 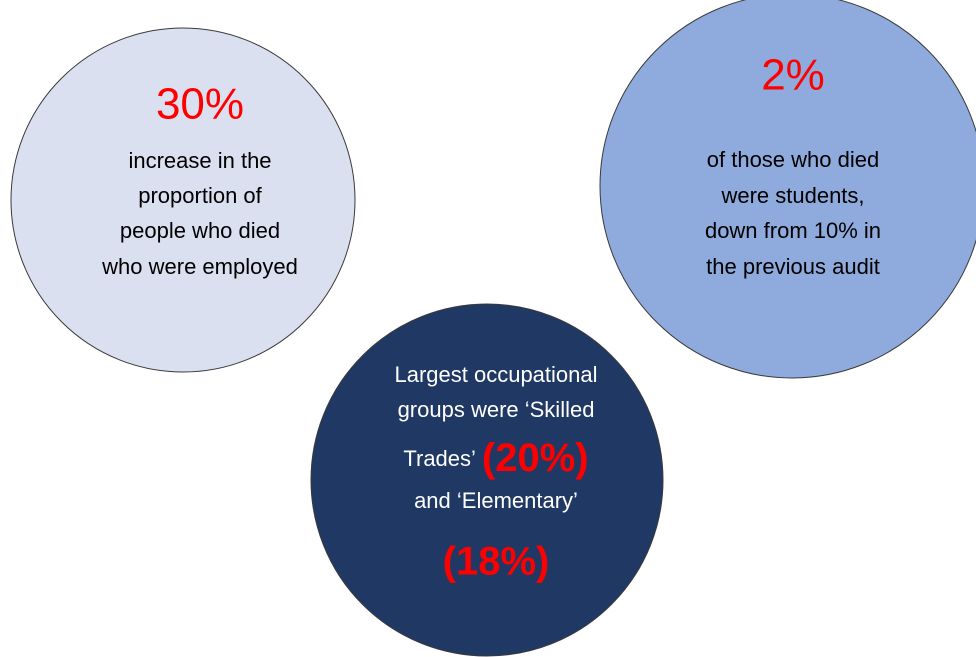 What do you see at coordinates (793, 266) in the screenshot?
I see `text-line: the previous audit` at bounding box center [793, 266].